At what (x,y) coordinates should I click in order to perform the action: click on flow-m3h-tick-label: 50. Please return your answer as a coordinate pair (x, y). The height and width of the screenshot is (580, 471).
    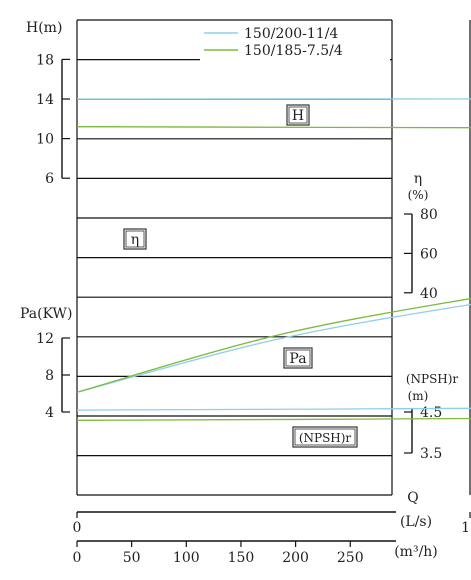
    Looking at the image, I should click on (132, 558).